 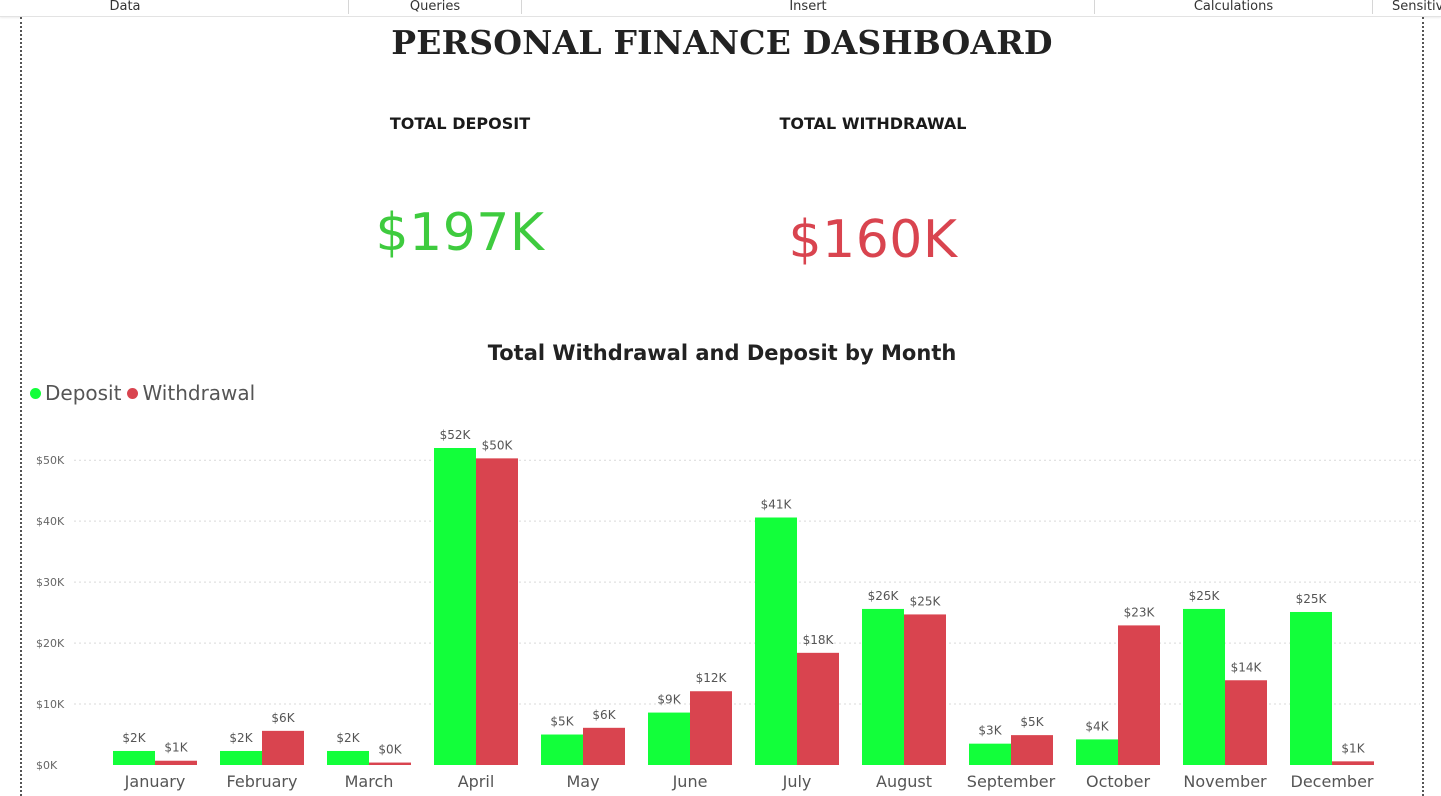 What do you see at coordinates (50, 582) in the screenshot?
I see `y-tick-label: $30K` at bounding box center [50, 582].